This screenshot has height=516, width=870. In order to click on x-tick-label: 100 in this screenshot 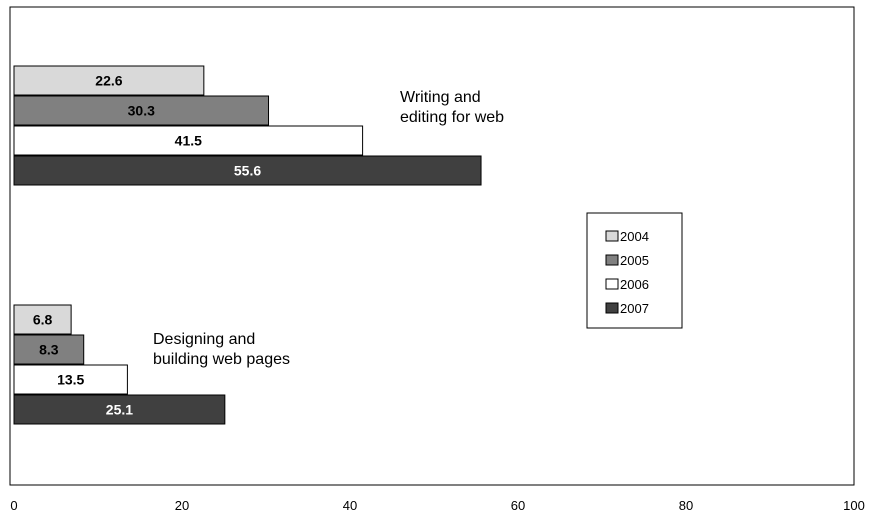, I will do `click(854, 505)`.